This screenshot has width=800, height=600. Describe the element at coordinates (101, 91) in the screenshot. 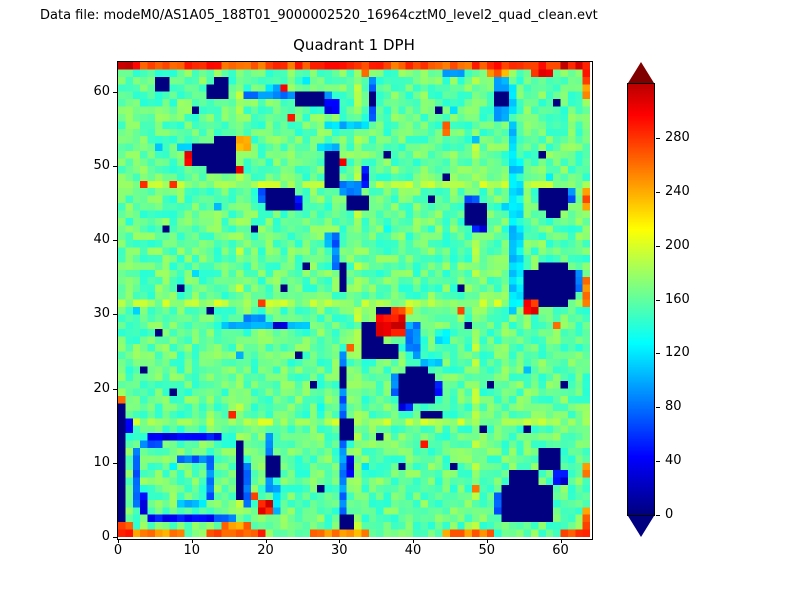

I see `y-tick-label: 60` at that location.